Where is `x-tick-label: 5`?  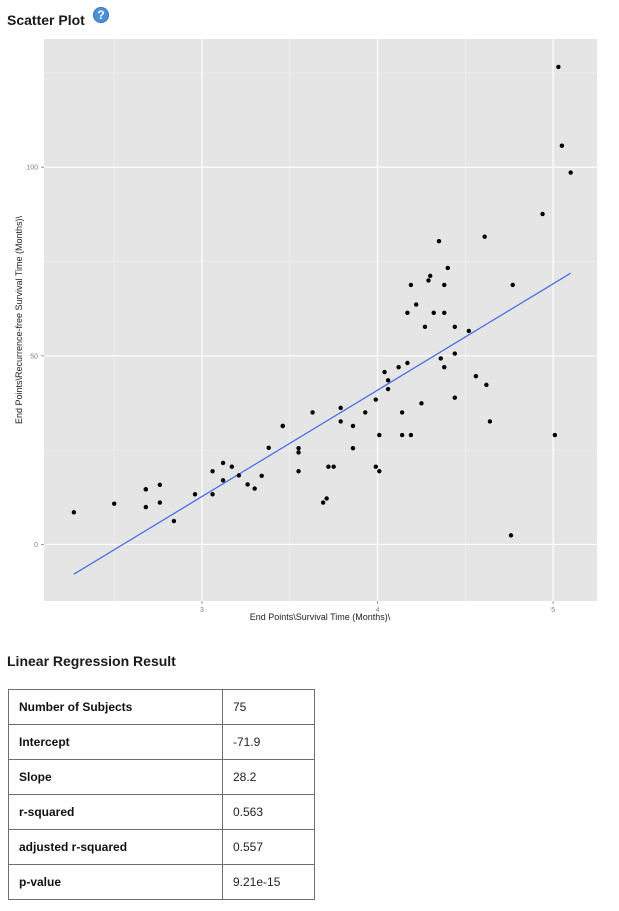 x-tick-label: 5 is located at coordinates (553, 610).